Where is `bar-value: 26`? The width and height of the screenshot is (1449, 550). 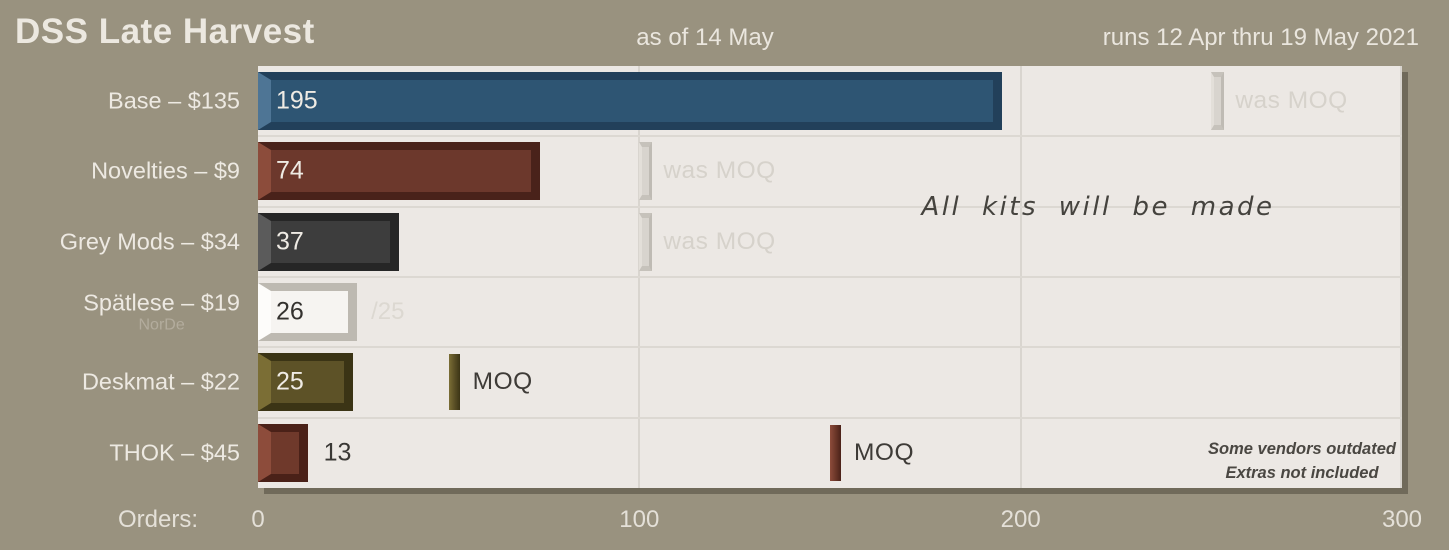
bar-value: 26 is located at coordinates (290, 311).